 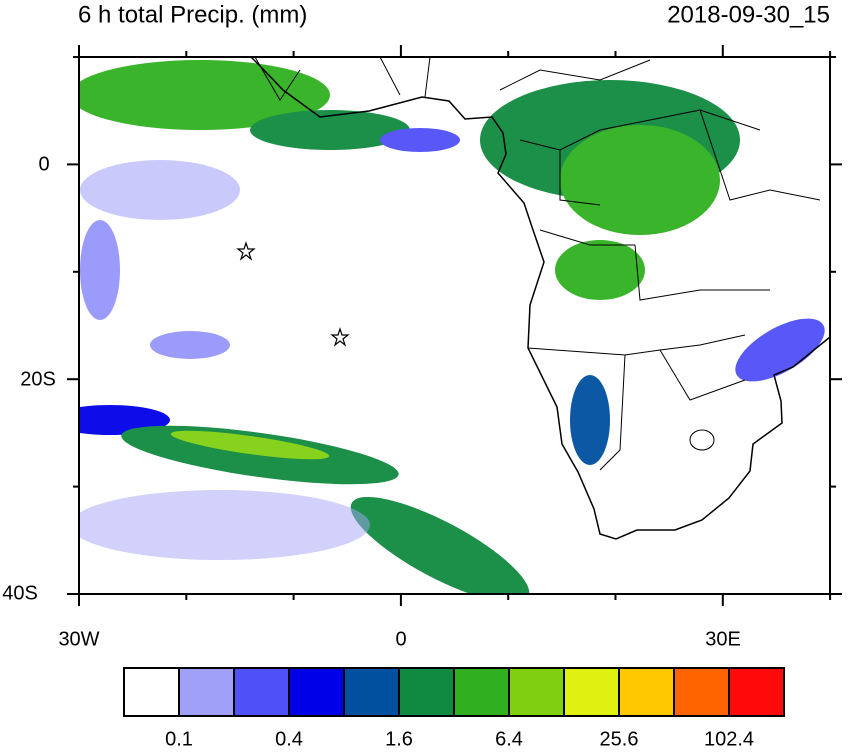 I want to click on colorbar: 0.1 0.4 1.6 6.4 25.6 102.4, so click(x=454, y=708).